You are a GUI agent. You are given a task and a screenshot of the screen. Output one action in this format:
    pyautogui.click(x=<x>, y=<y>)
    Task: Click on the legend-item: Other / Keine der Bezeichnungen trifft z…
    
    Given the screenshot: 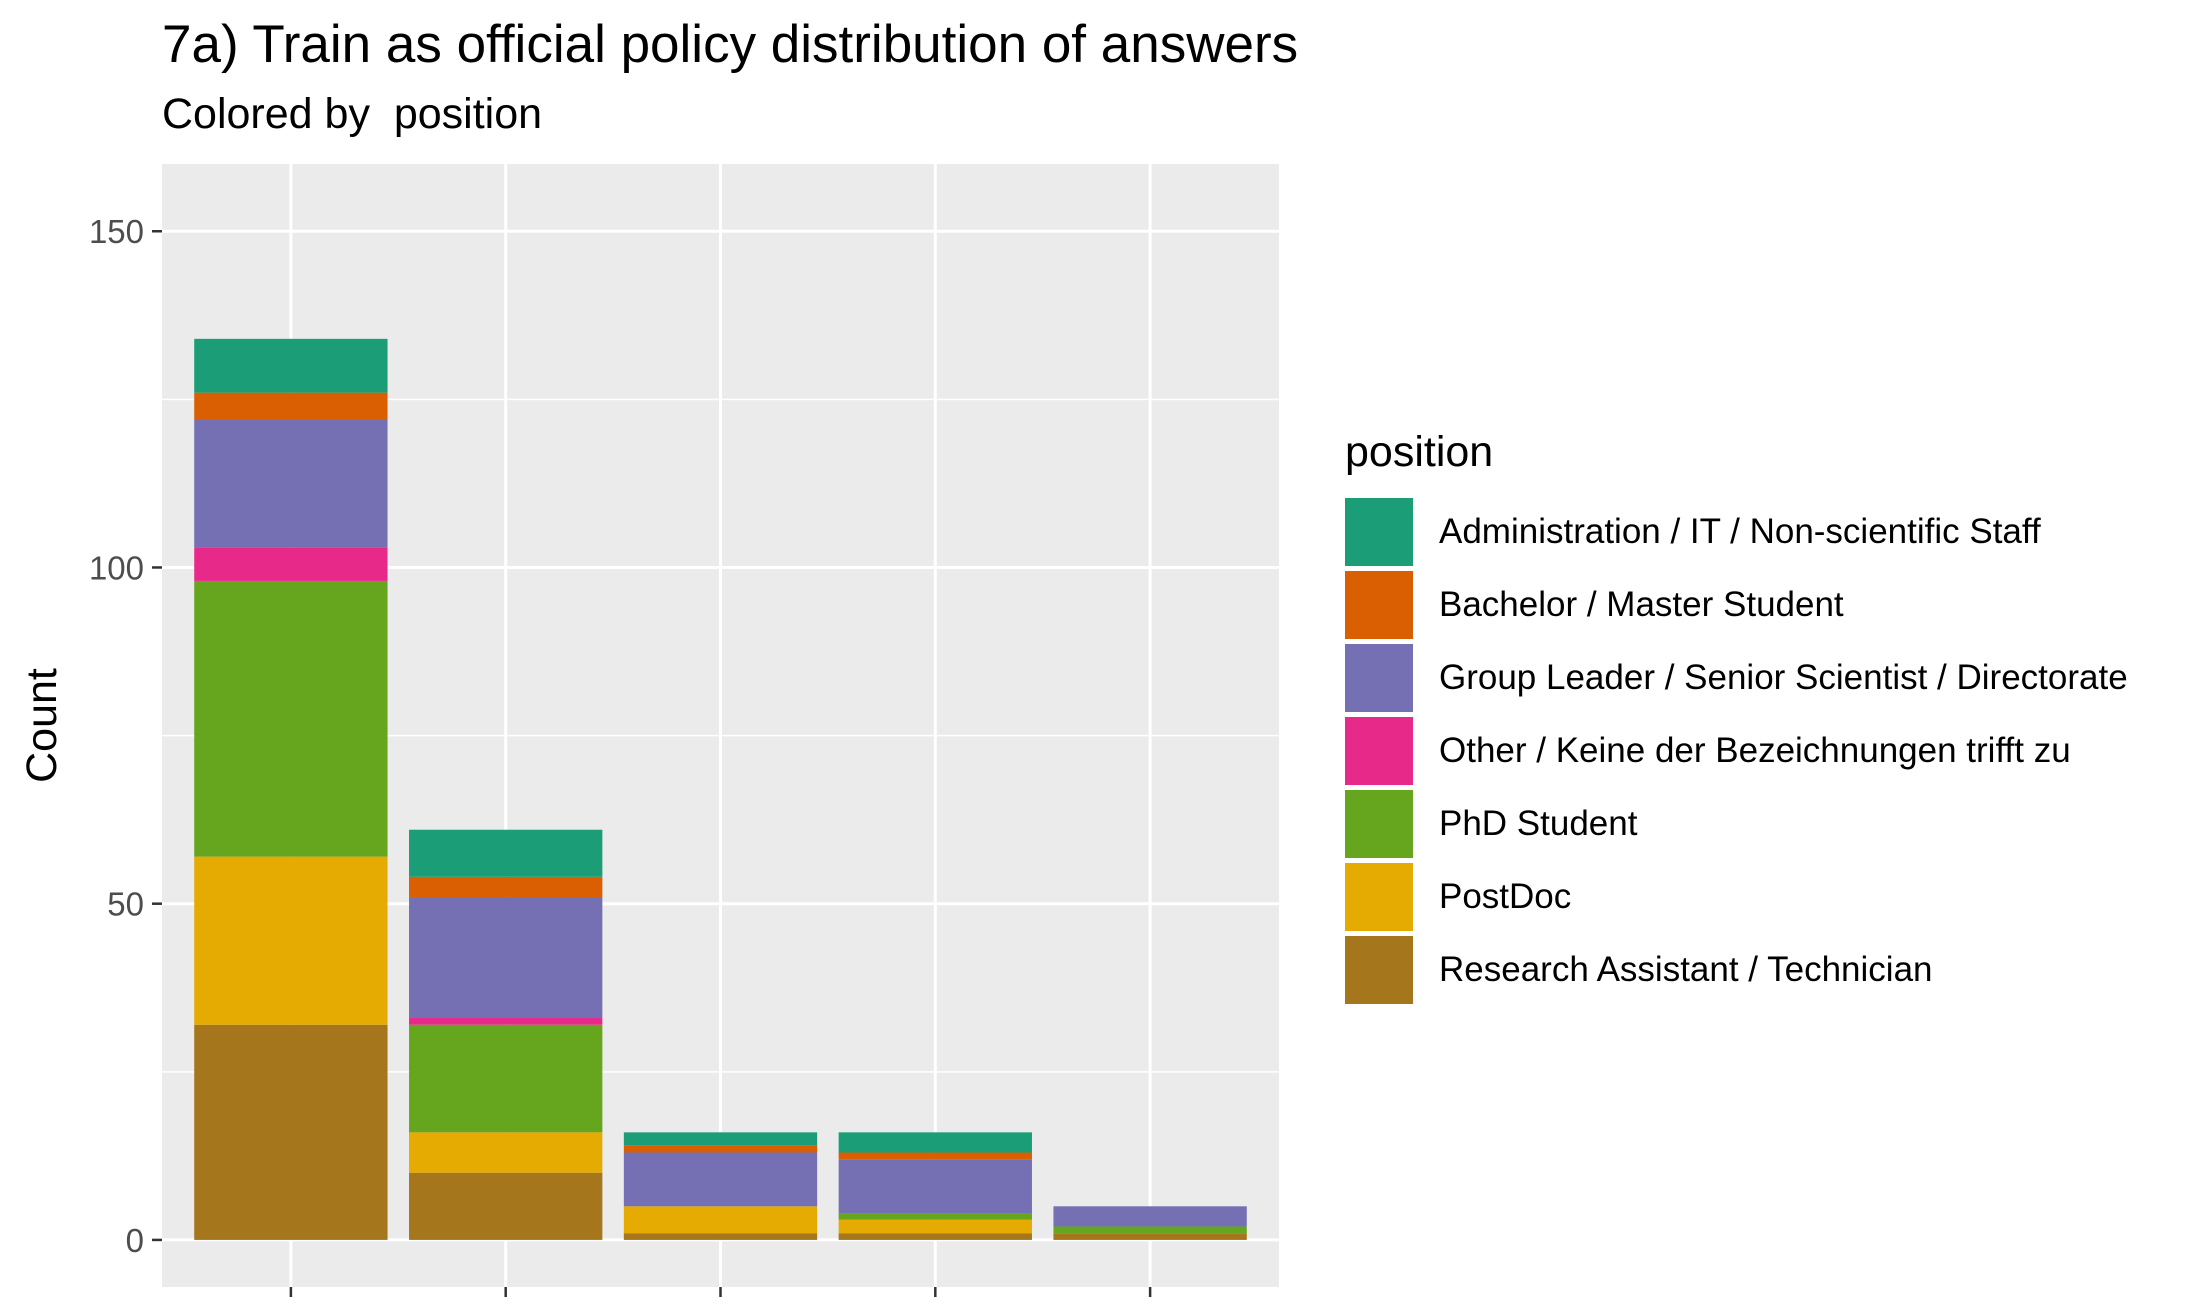 What is the action you would take?
    pyautogui.click(x=1736, y=750)
    